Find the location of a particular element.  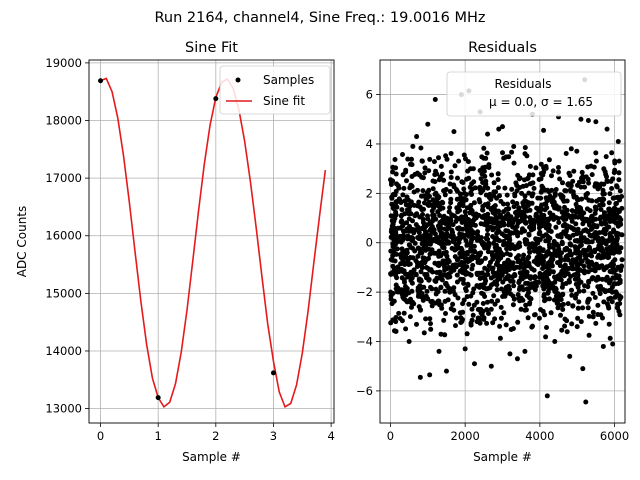

y-tick-label: 4 is located at coordinates (369, 144).